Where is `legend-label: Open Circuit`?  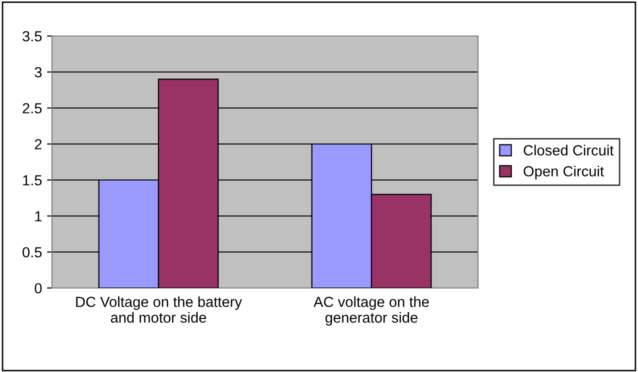
legend-label: Open Circuit is located at coordinates (564, 173).